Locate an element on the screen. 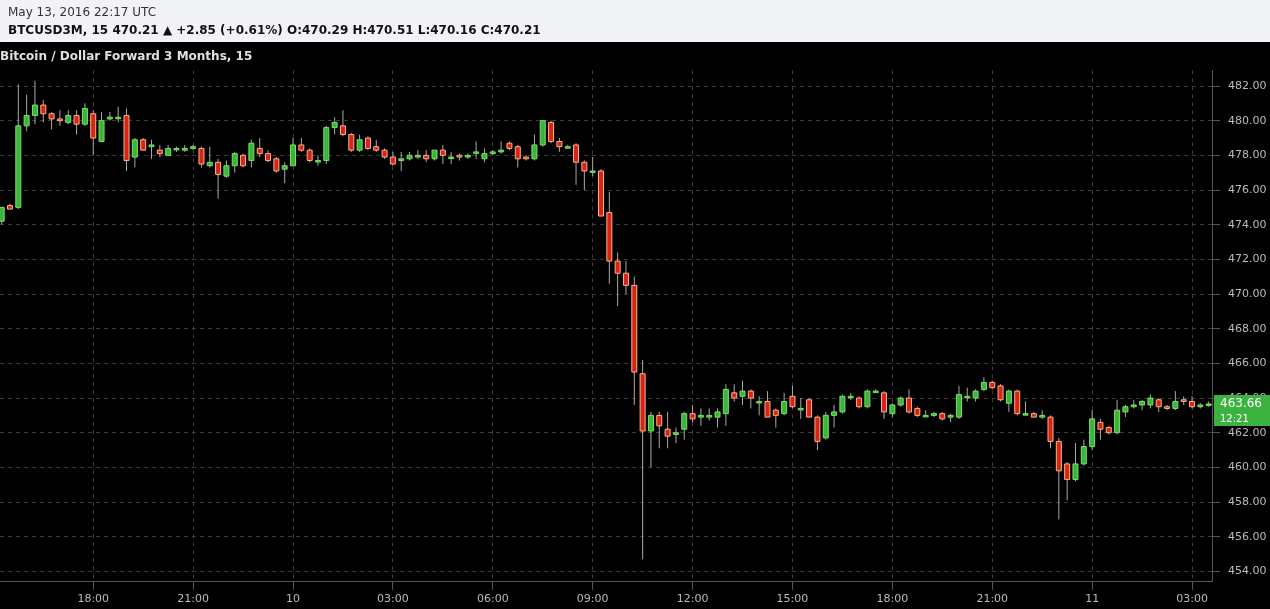  y-tick-label: 474.00 is located at coordinates (1247, 224).